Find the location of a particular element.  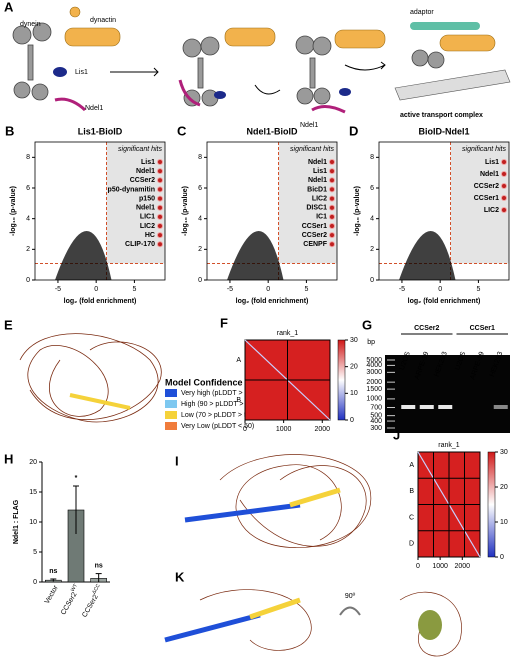

y-axis-label: Ndel1 : FLAG is located at coordinates (16, 521).